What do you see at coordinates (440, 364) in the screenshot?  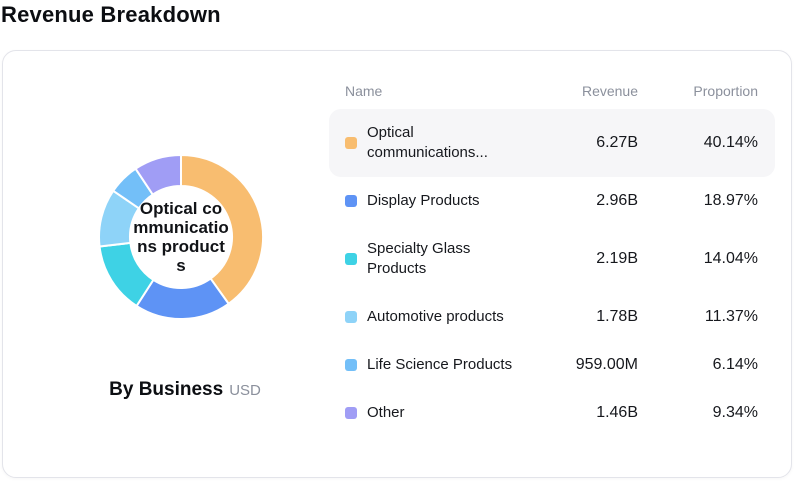 I see `legend-name: Life Science Products` at bounding box center [440, 364].